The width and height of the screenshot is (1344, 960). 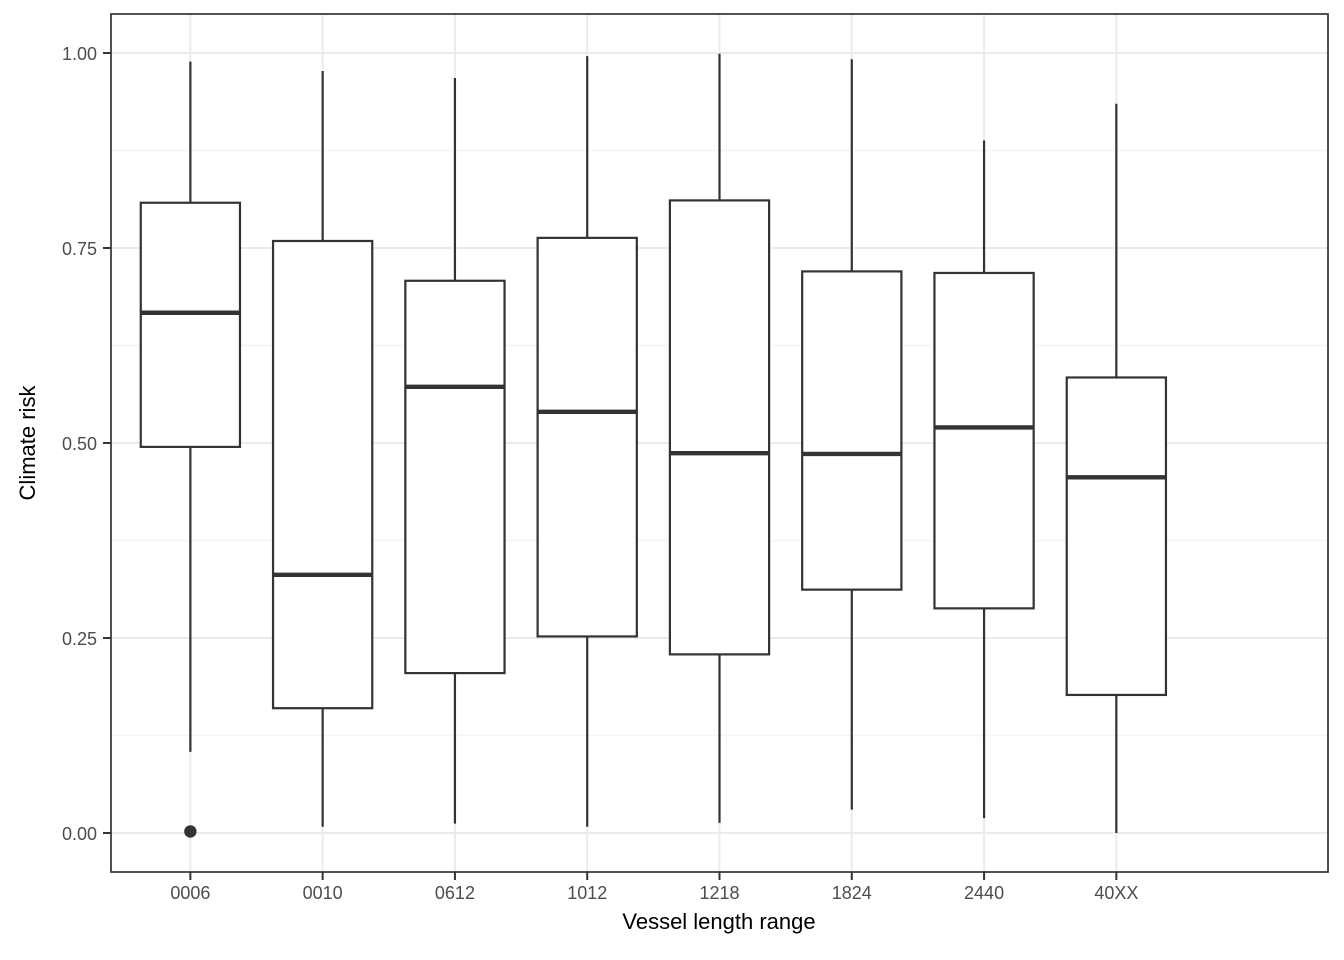 I want to click on y-tick-label: 1.00, so click(x=79, y=54).